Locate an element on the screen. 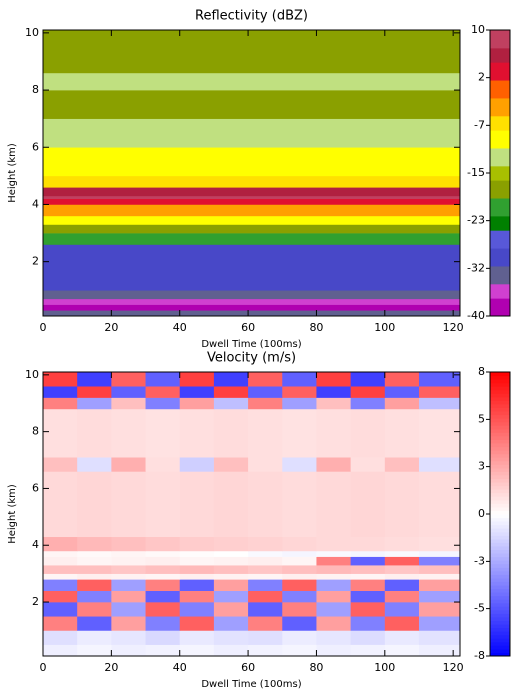 The width and height of the screenshot is (511, 696). colorbar-tick-label: 0 is located at coordinates (481, 513).